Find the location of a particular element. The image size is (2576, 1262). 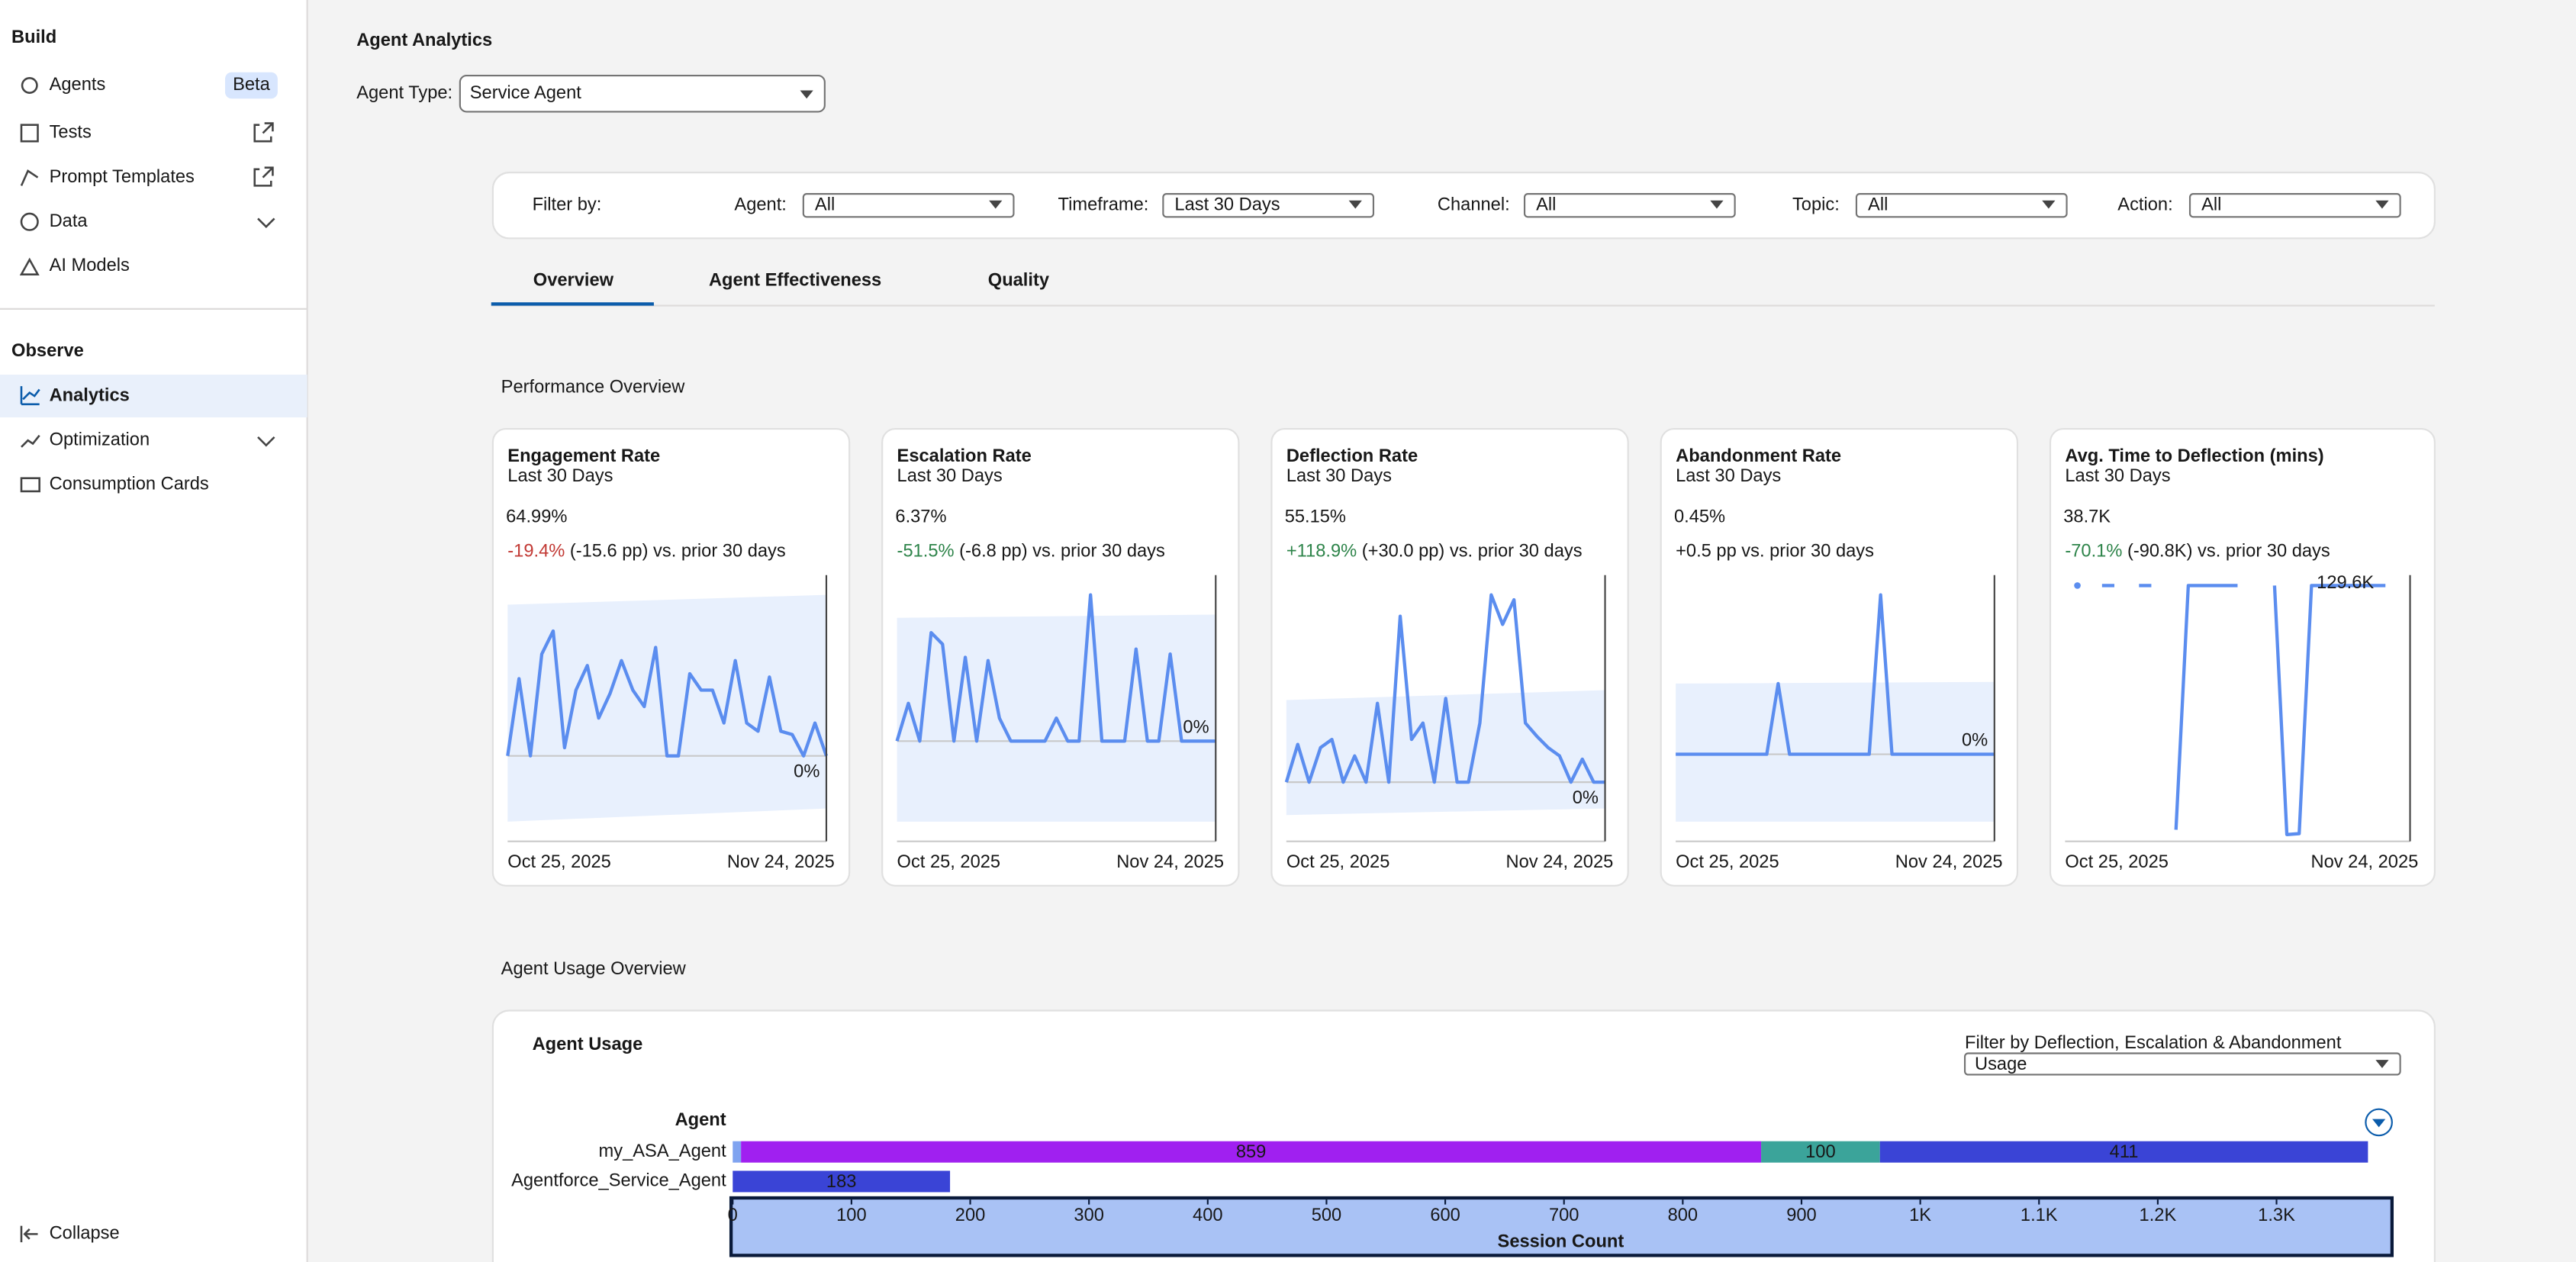

axis-band is located at coordinates (1561, 1226).